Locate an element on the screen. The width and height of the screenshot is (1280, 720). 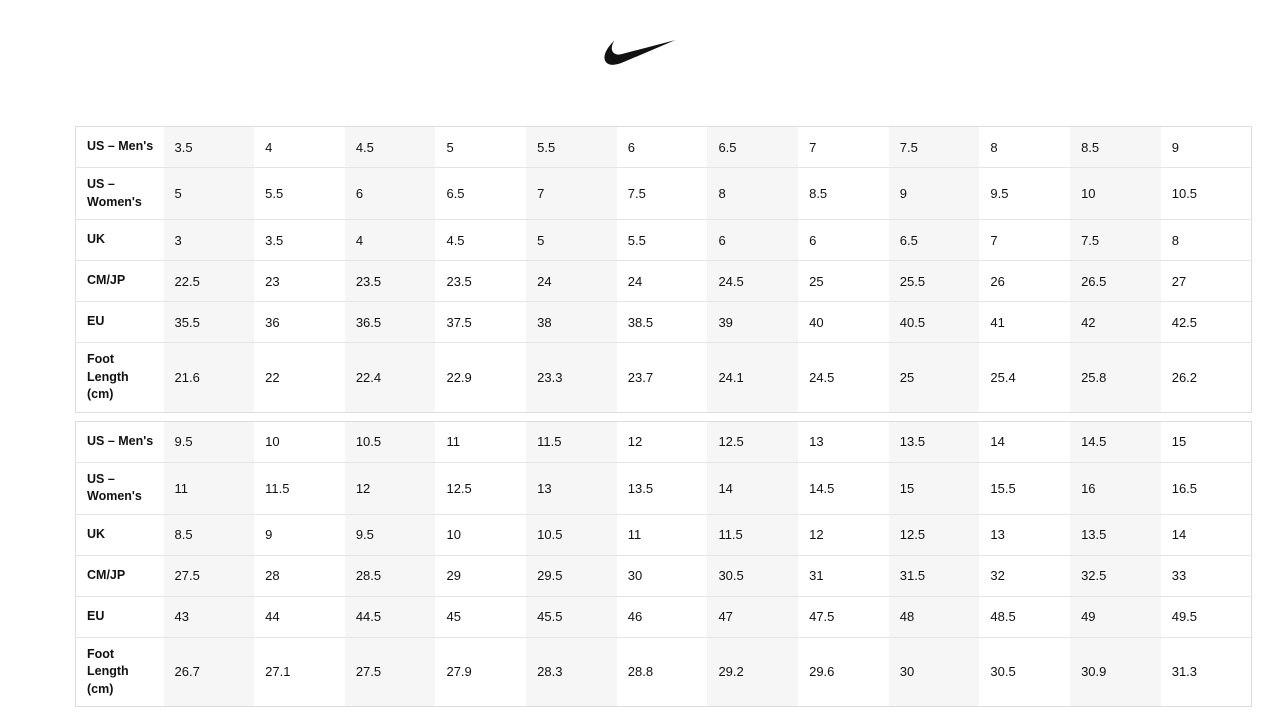
size-cell: 25.5 is located at coordinates (934, 281).